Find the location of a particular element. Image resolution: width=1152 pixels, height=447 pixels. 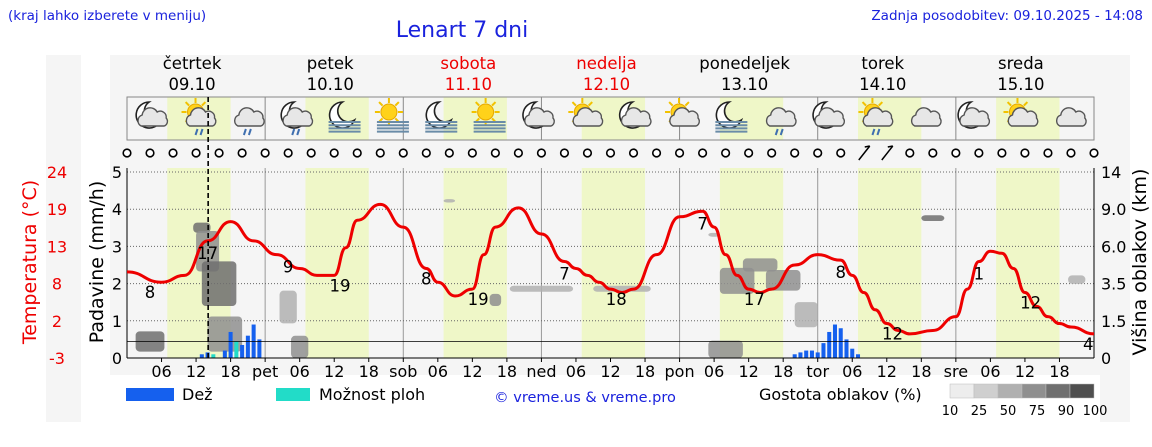

temperature-tick-label: 13 is located at coordinates (57, 246).